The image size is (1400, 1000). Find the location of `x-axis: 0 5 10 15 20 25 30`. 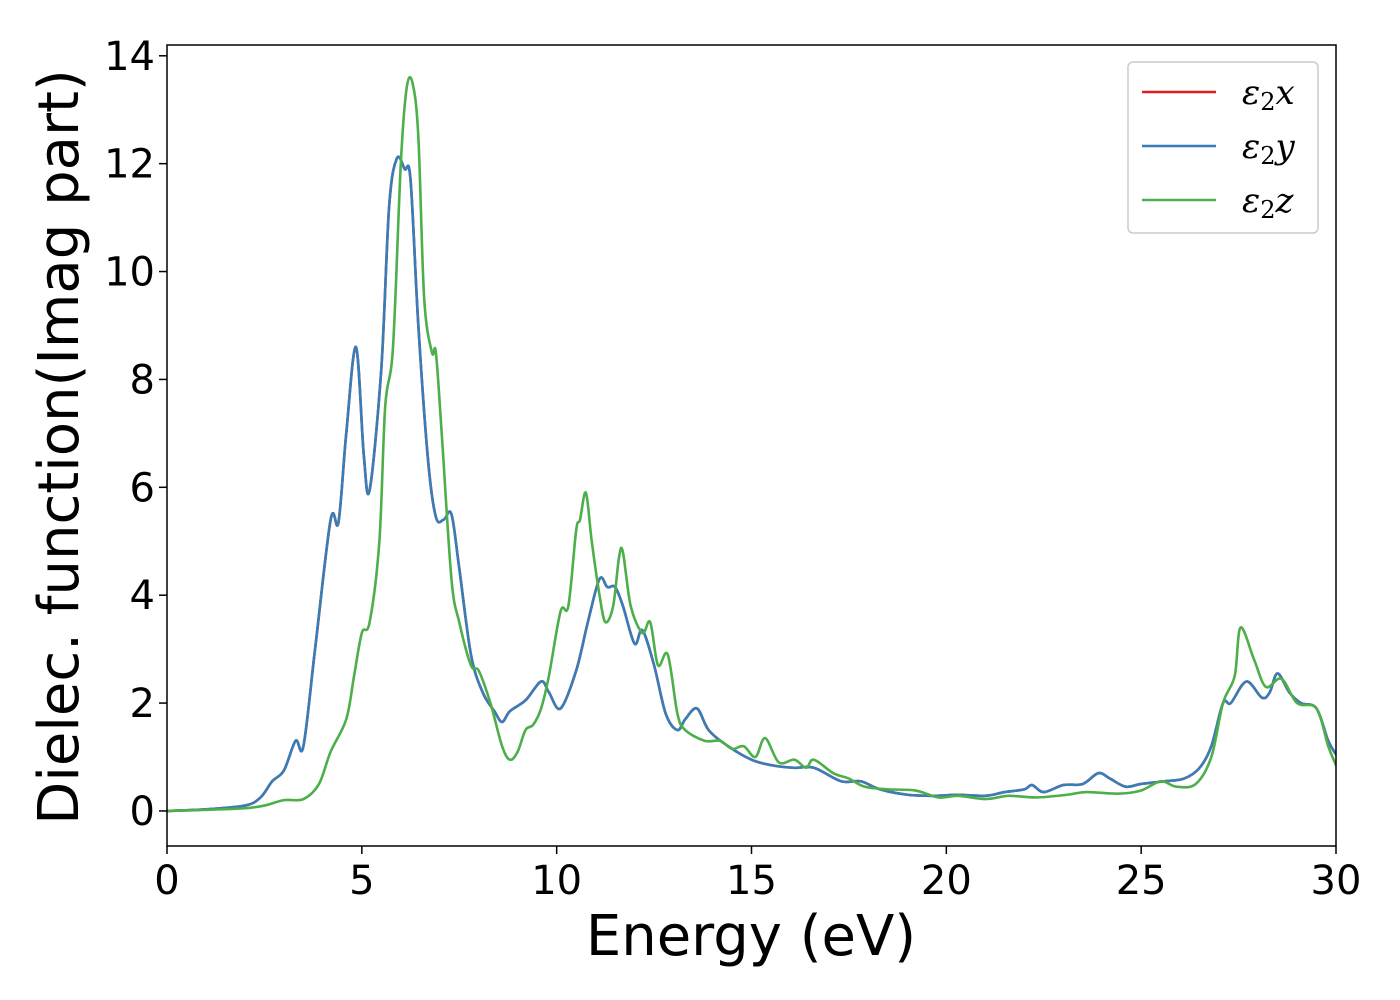

x-axis: 0 5 10 15 20 25 30 is located at coordinates (757, 875).